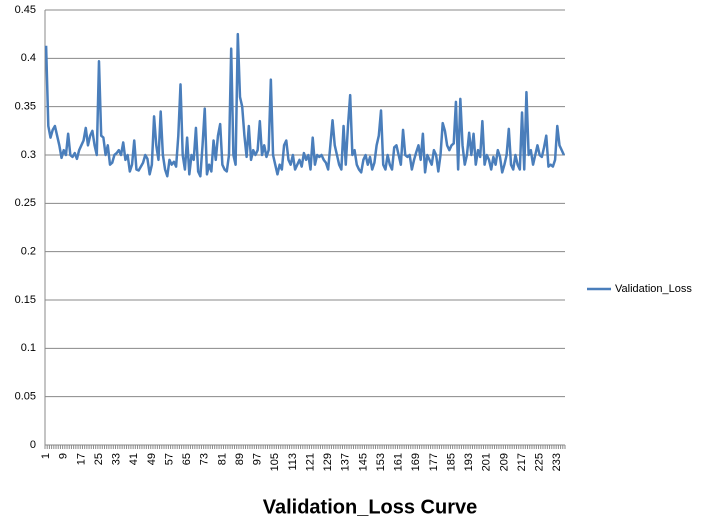  I want to click on x-tick-label: 113, so click(293, 462).